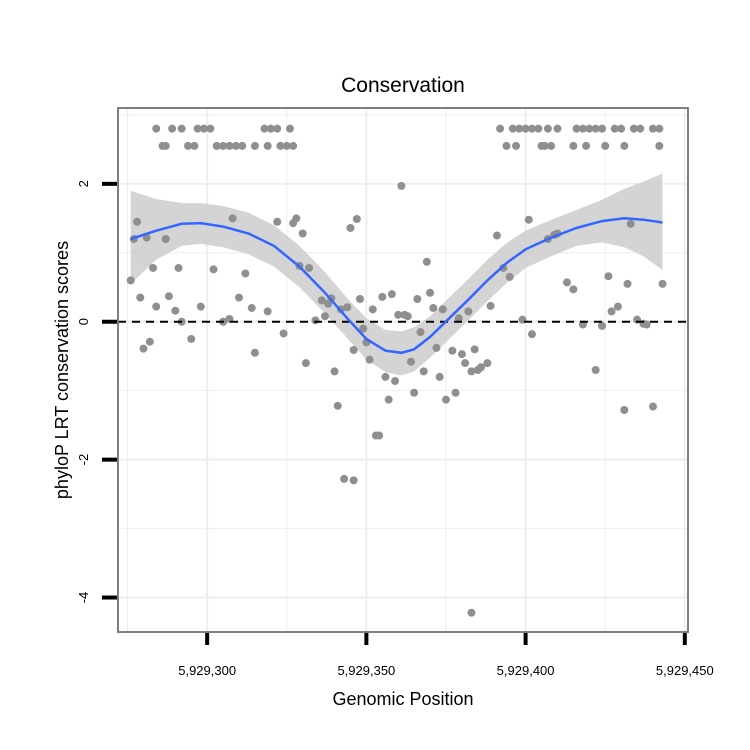 The height and width of the screenshot is (750, 750). Describe the element at coordinates (83, 460) in the screenshot. I see `y-tick-label: -2` at that location.